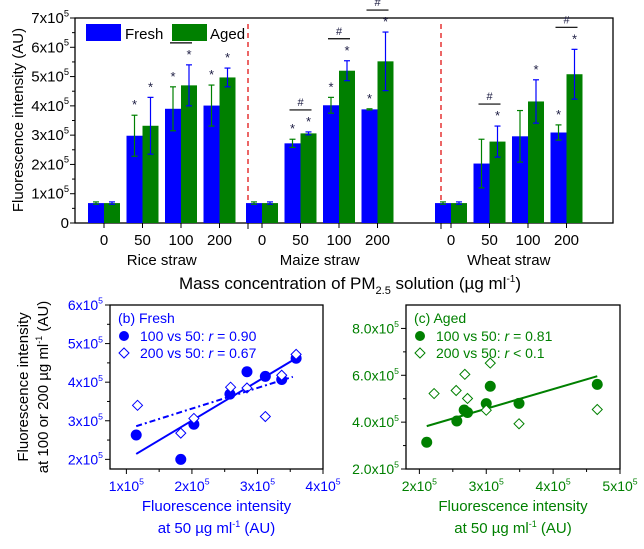  Describe the element at coordinates (619, 485) in the screenshot. I see `x-tick-label: 5x10⁵` at that location.